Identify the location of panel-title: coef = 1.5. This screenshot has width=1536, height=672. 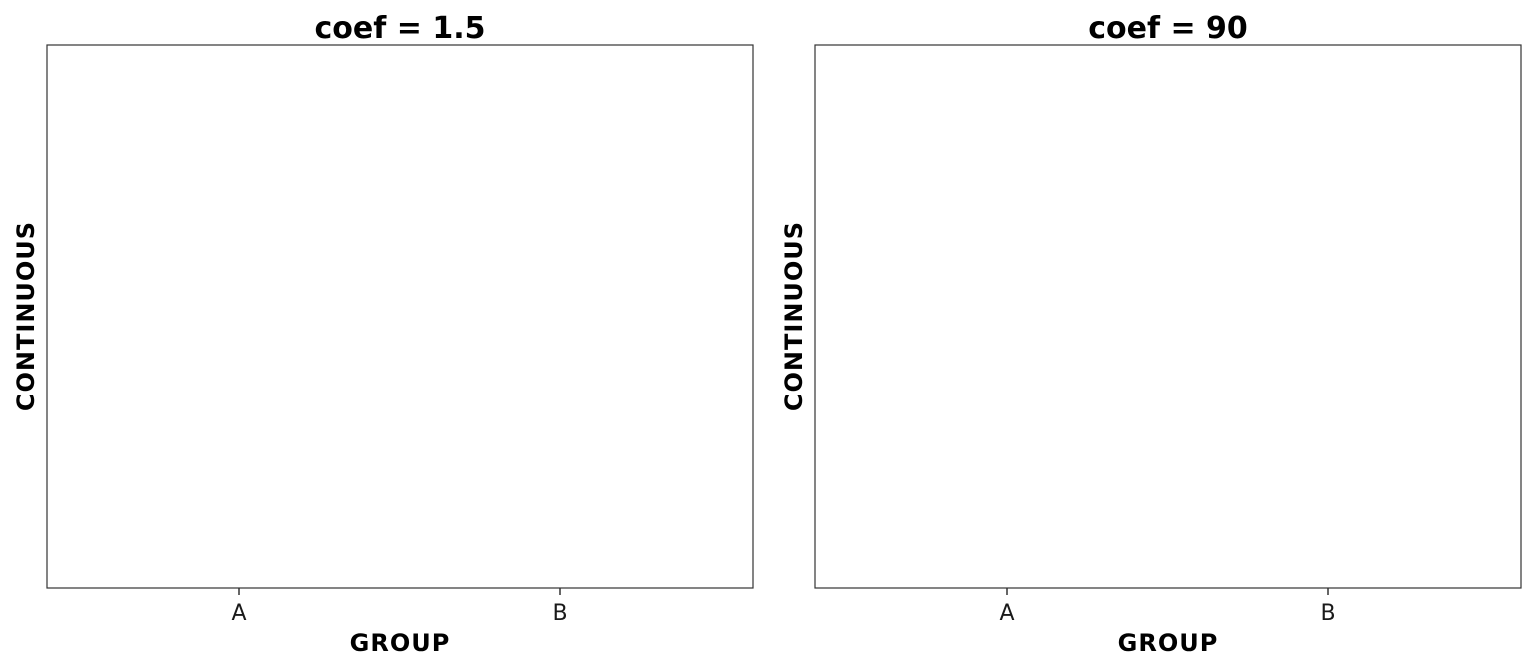
(400, 28).